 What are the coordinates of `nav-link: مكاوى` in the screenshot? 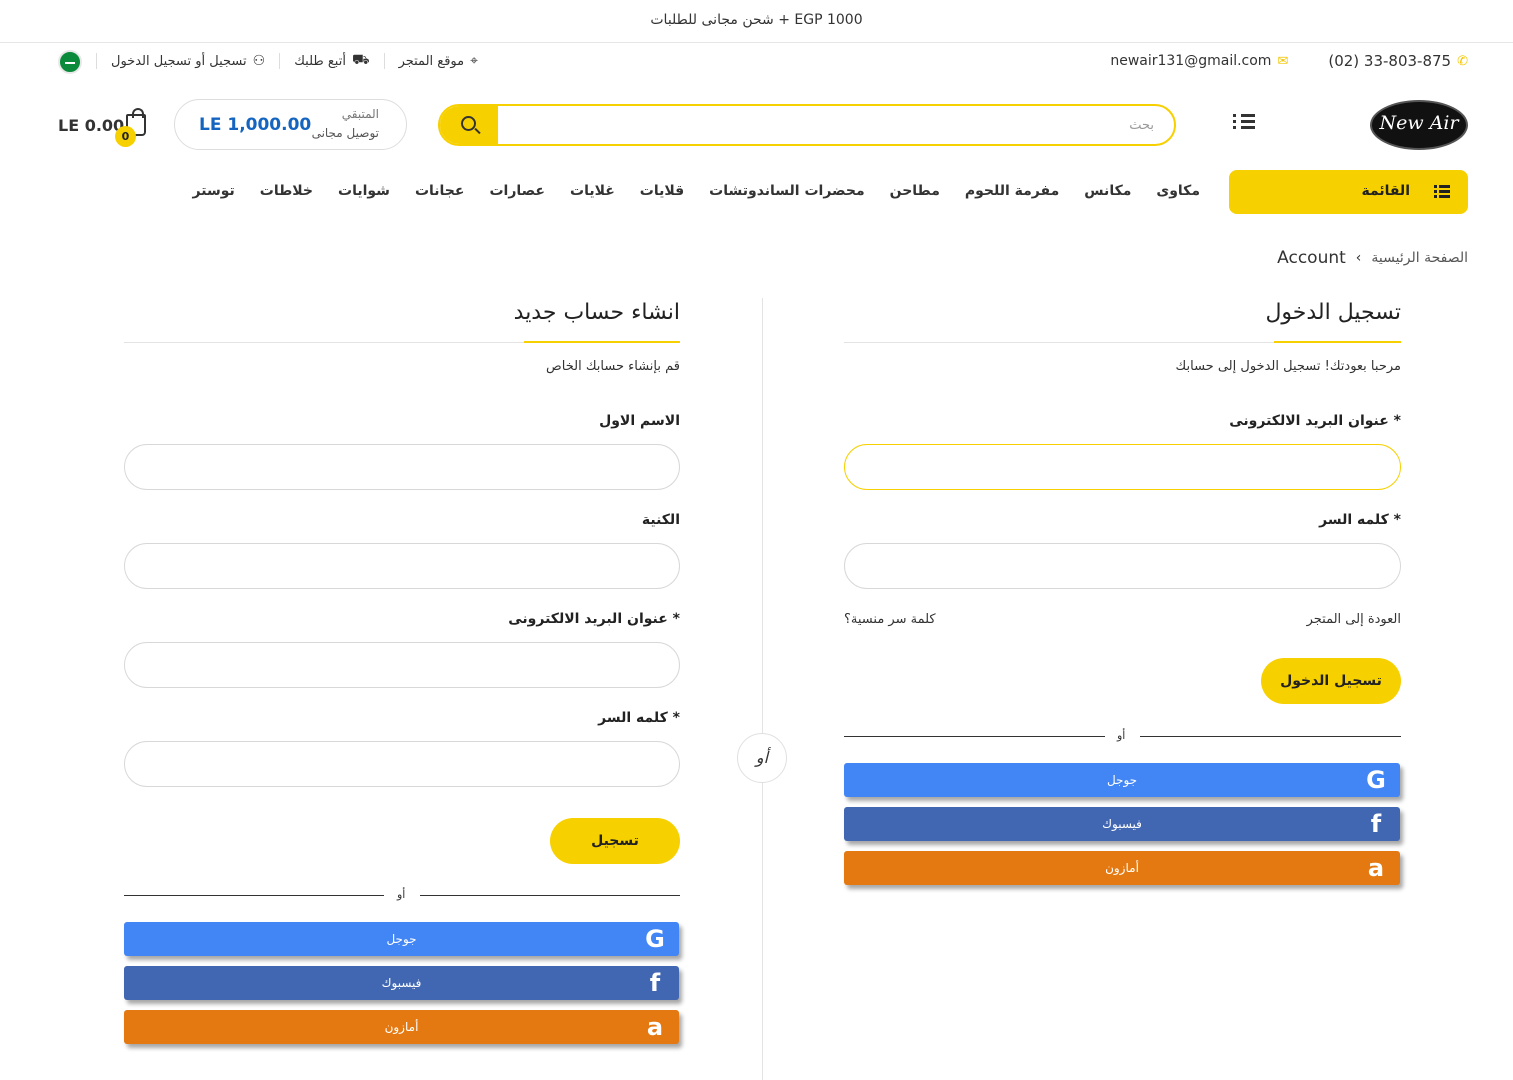 It's located at (1178, 191).